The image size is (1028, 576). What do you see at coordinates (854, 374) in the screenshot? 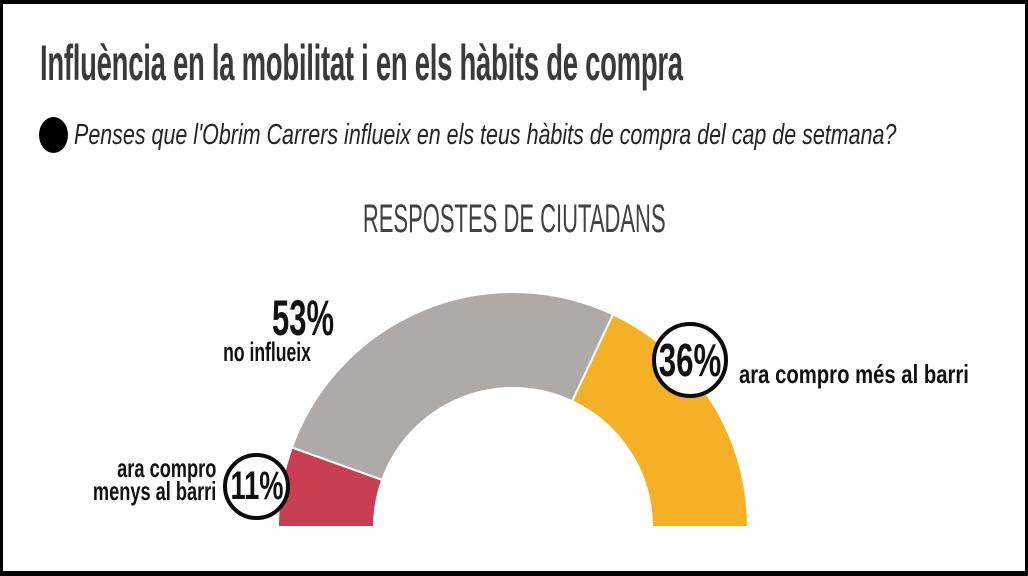
I see `yellow-segment-text-label: ara compro més al barri` at bounding box center [854, 374].